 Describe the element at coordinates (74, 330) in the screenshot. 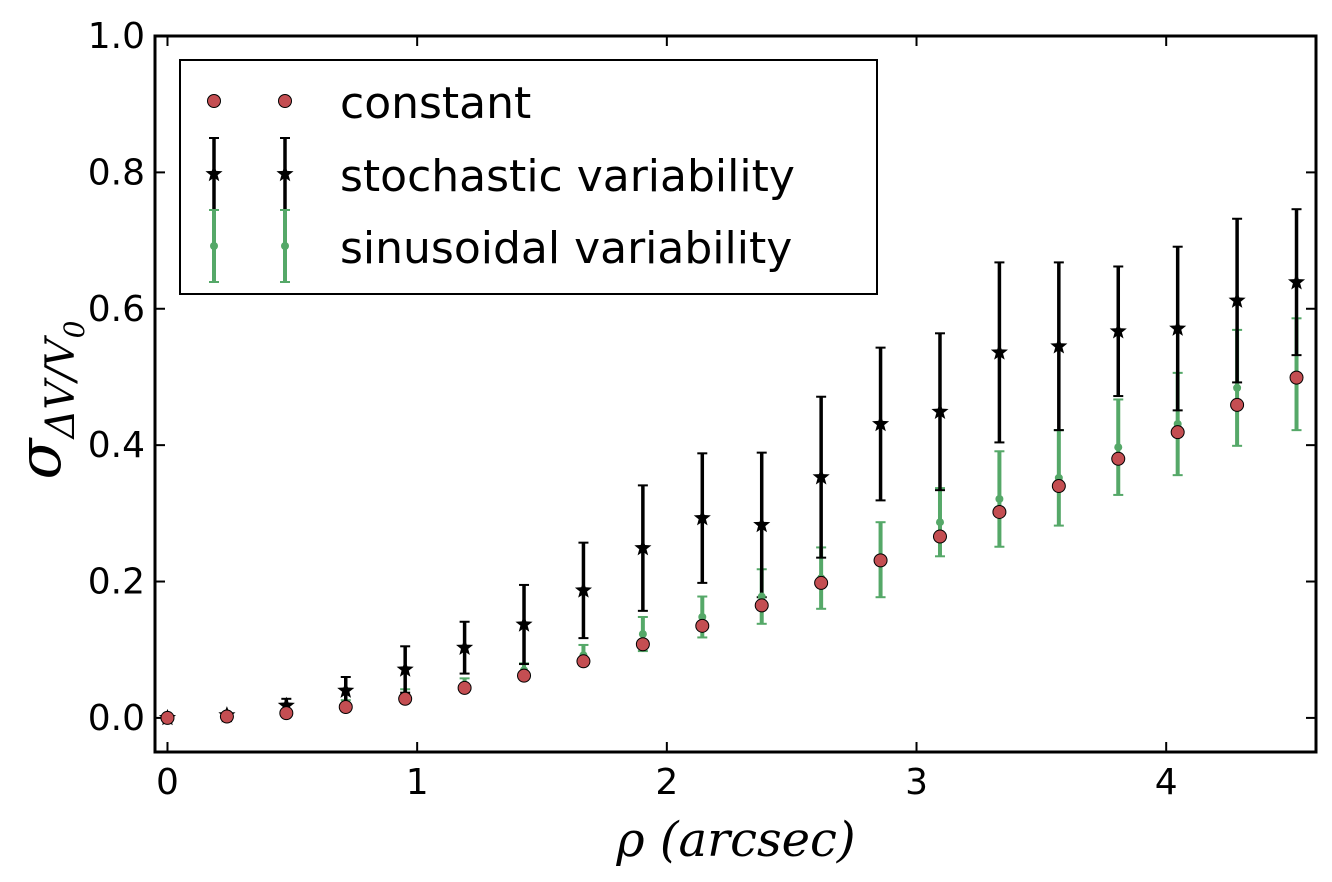

I see `y-axis-title-subsubscript: 0` at that location.